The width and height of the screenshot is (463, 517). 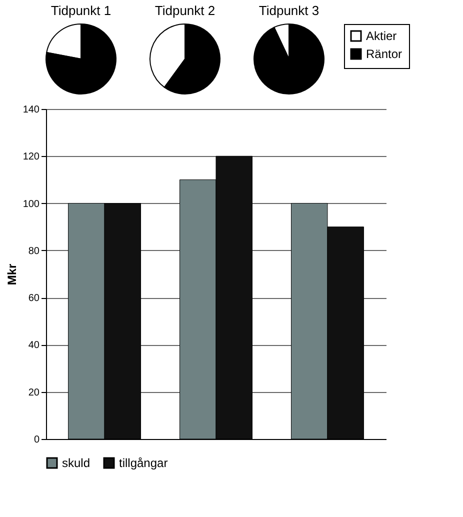 What do you see at coordinates (289, 10) in the screenshot?
I see `slice-label: Tidpunkt 3` at bounding box center [289, 10].